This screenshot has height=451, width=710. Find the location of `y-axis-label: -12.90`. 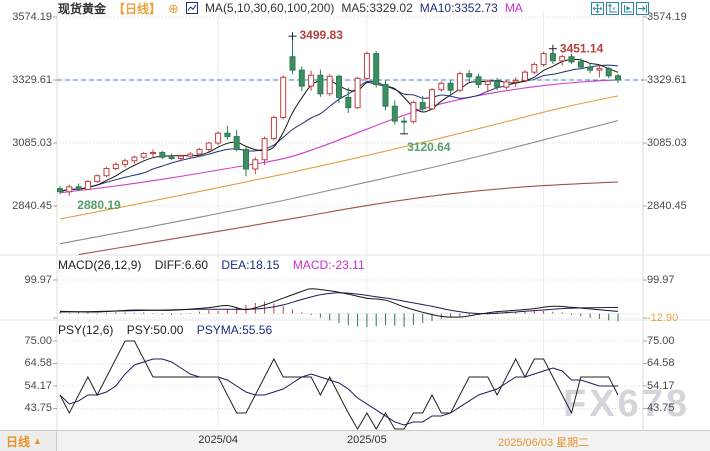

y-axis-label: -12.90 is located at coordinates (663, 317).